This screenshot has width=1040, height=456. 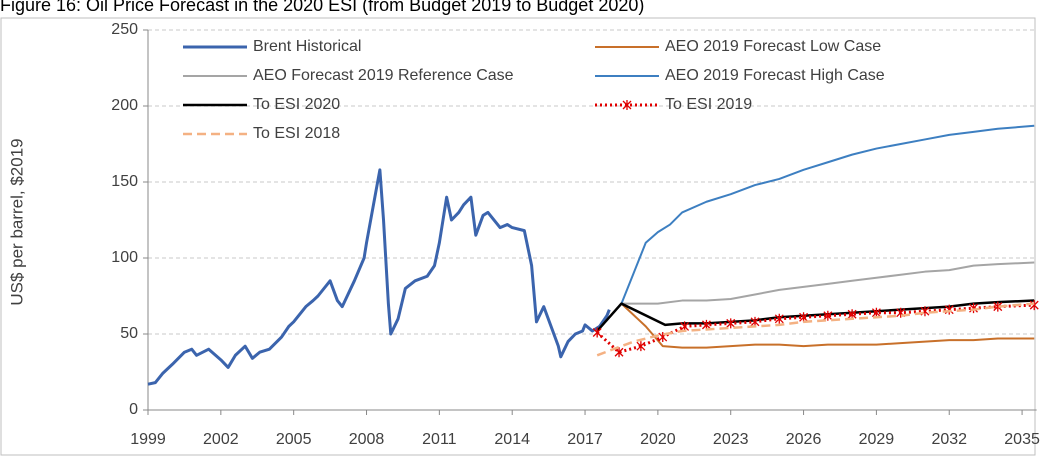 What do you see at coordinates (124, 105) in the screenshot?
I see `y-tick-label: 200` at bounding box center [124, 105].